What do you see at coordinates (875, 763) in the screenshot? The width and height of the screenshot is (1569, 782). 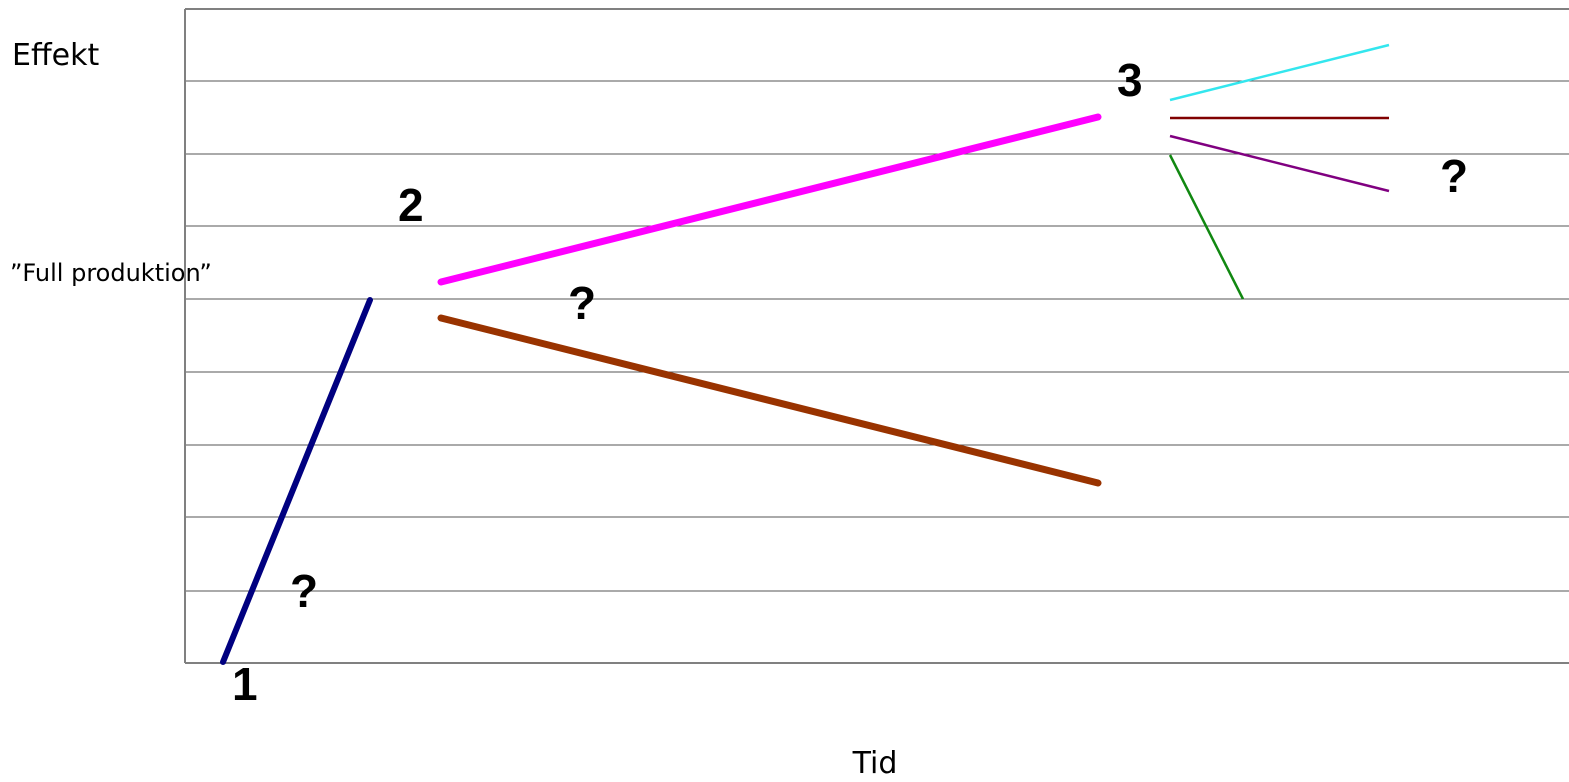 I see `x-axis-title: Tid` at bounding box center [875, 763].